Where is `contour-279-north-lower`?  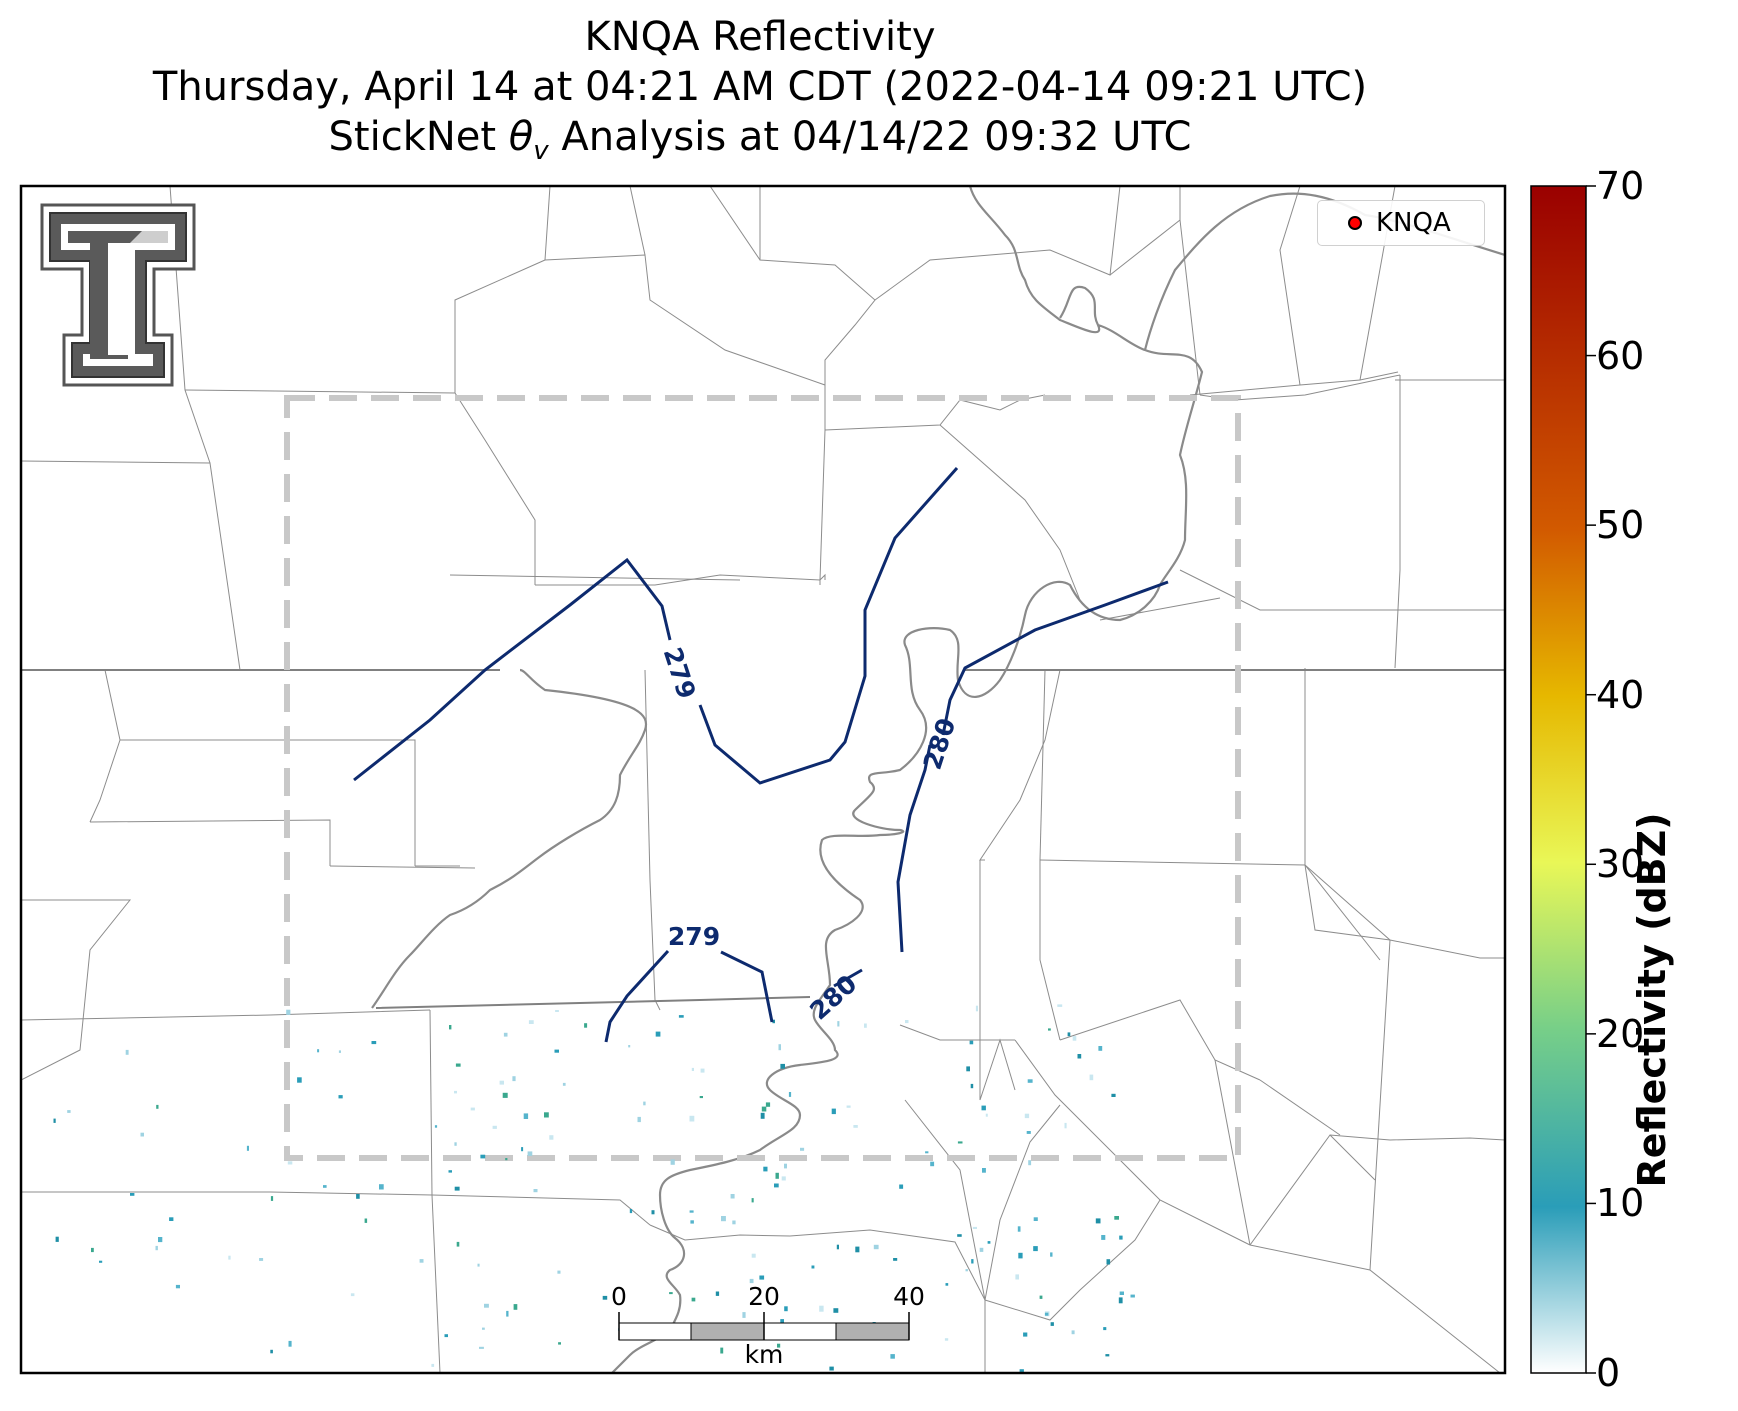
contour-279-north-lower is located at coordinates (828, 626).